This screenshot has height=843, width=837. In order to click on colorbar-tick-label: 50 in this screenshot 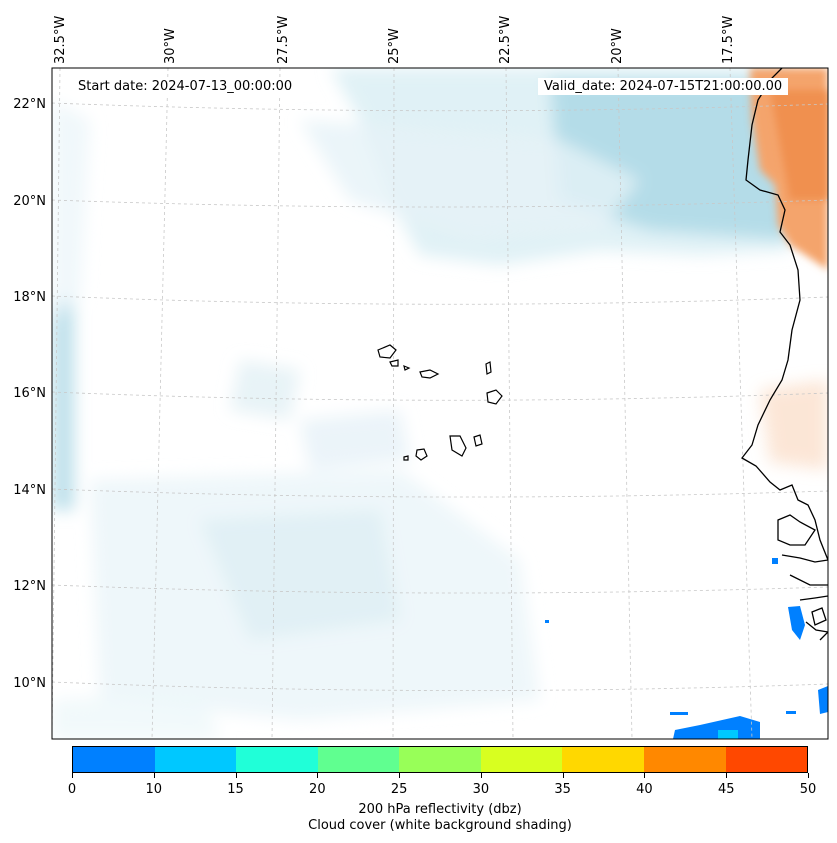, I will do `click(808, 789)`.